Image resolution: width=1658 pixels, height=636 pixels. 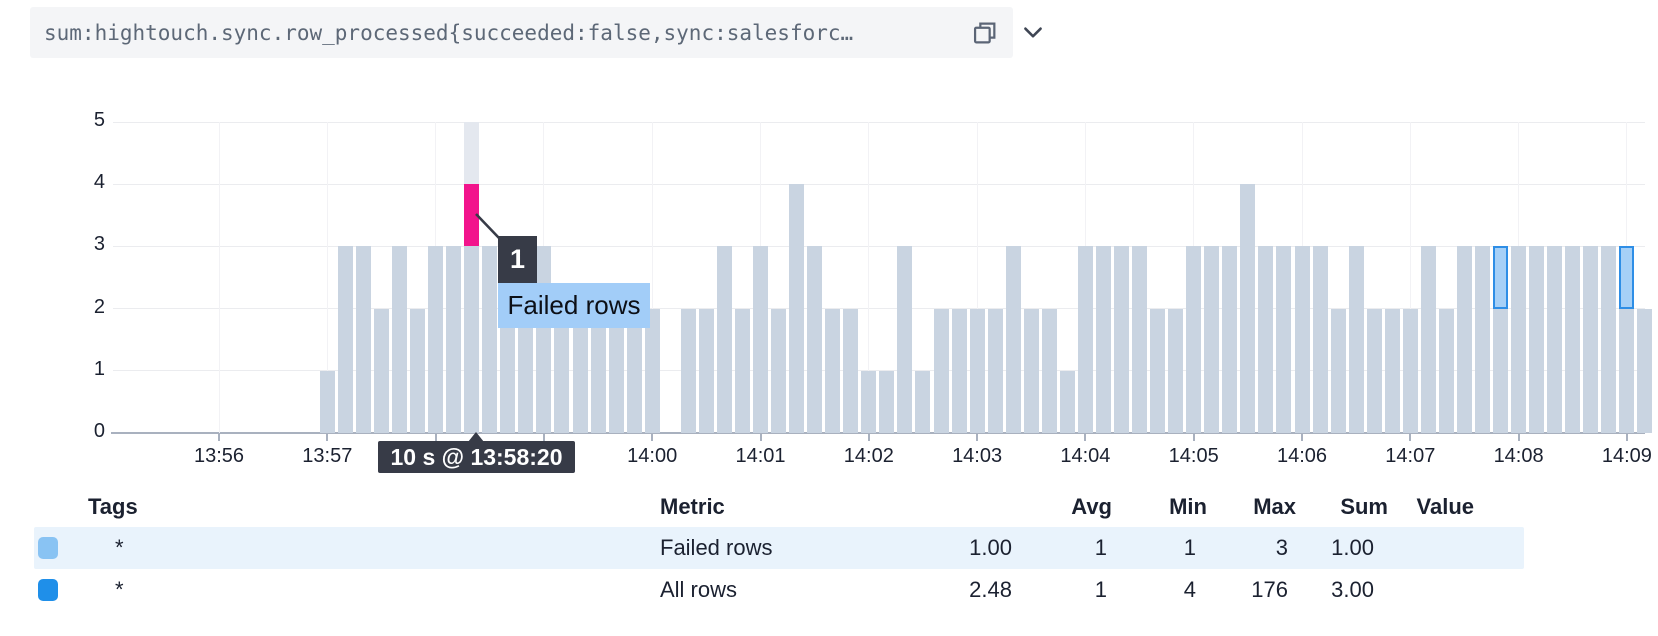 I want to click on legend-header-metric: Metric, so click(x=692, y=506).